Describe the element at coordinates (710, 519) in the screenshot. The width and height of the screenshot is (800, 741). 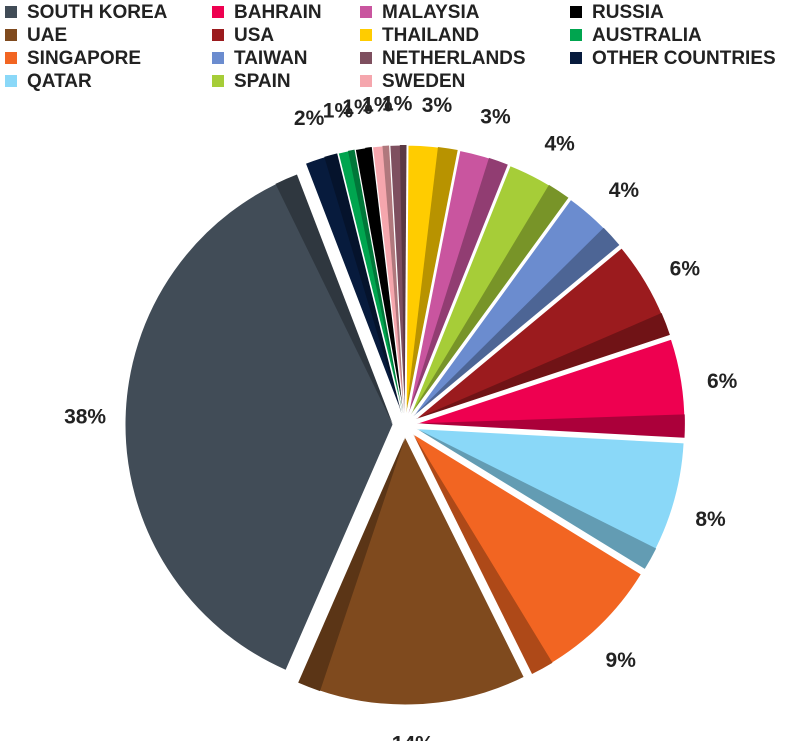
I see `data-label: 8%` at that location.